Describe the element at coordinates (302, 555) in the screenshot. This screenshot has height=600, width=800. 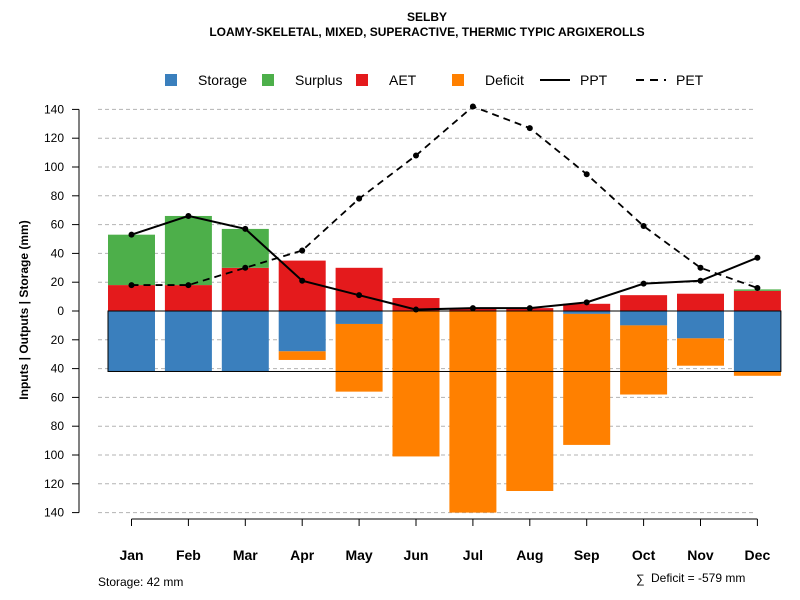
I see `x-tick-label: Apr` at that location.